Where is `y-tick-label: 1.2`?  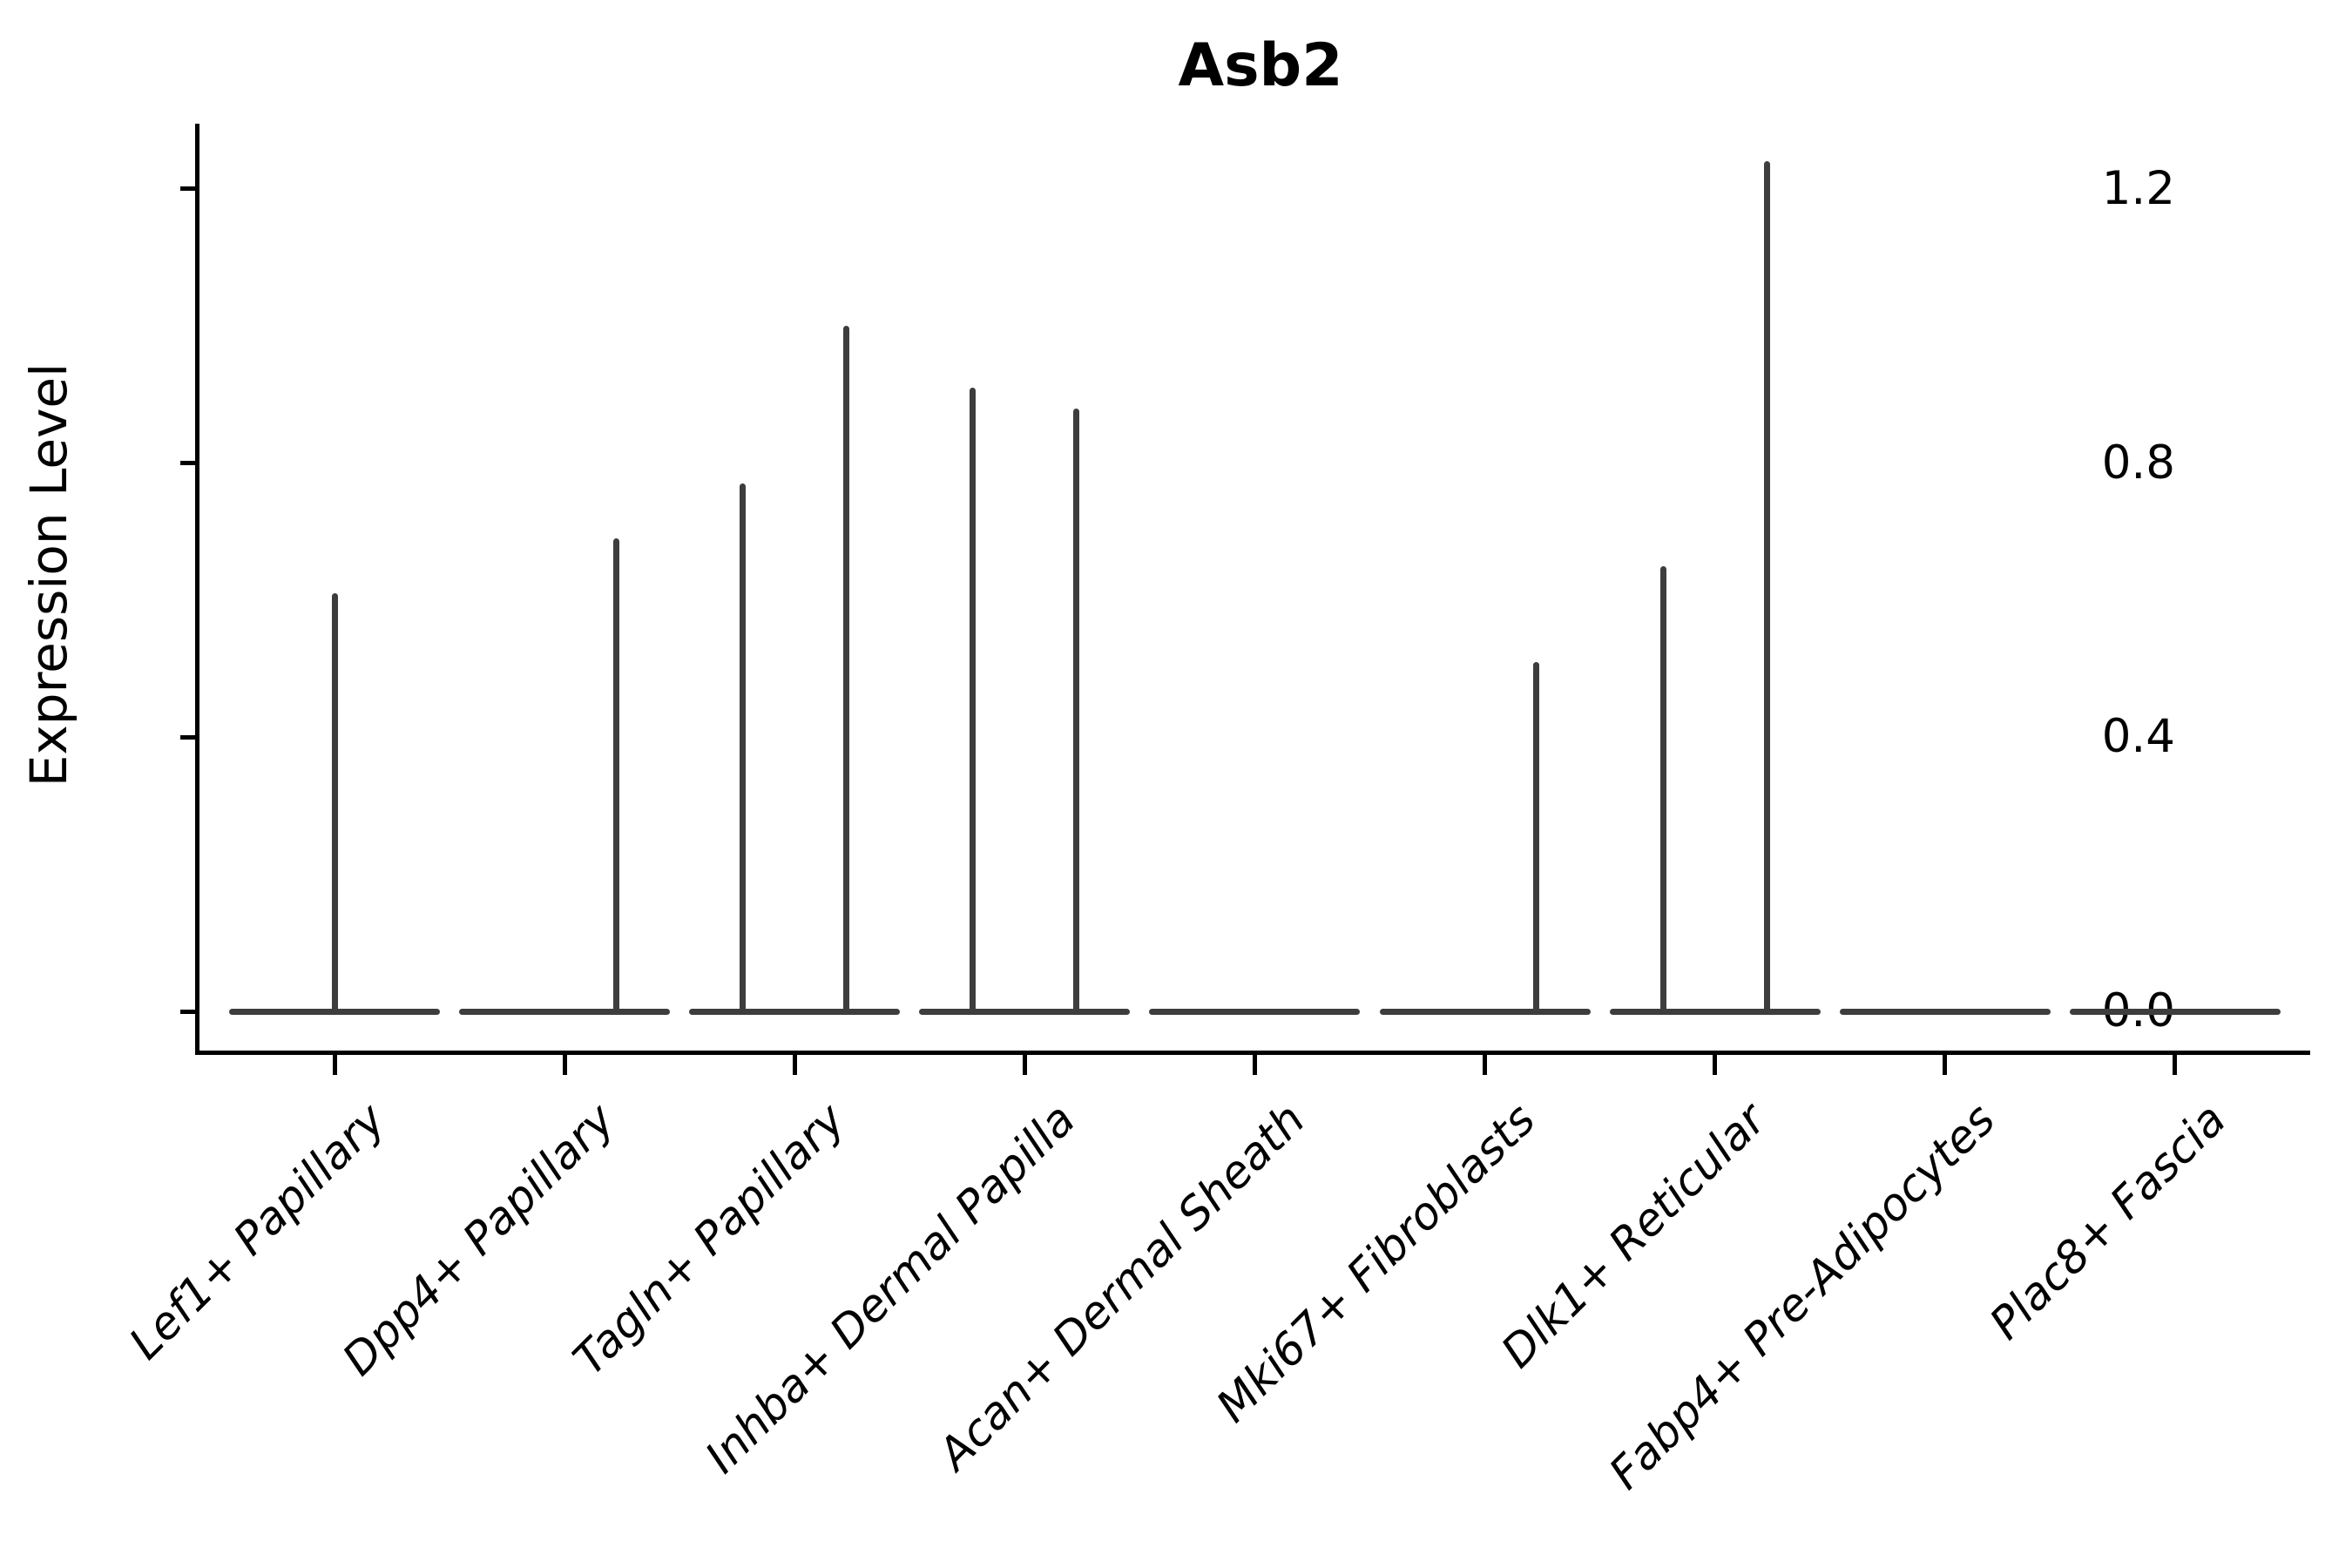
y-tick-label: 1.2 is located at coordinates (2138, 188).